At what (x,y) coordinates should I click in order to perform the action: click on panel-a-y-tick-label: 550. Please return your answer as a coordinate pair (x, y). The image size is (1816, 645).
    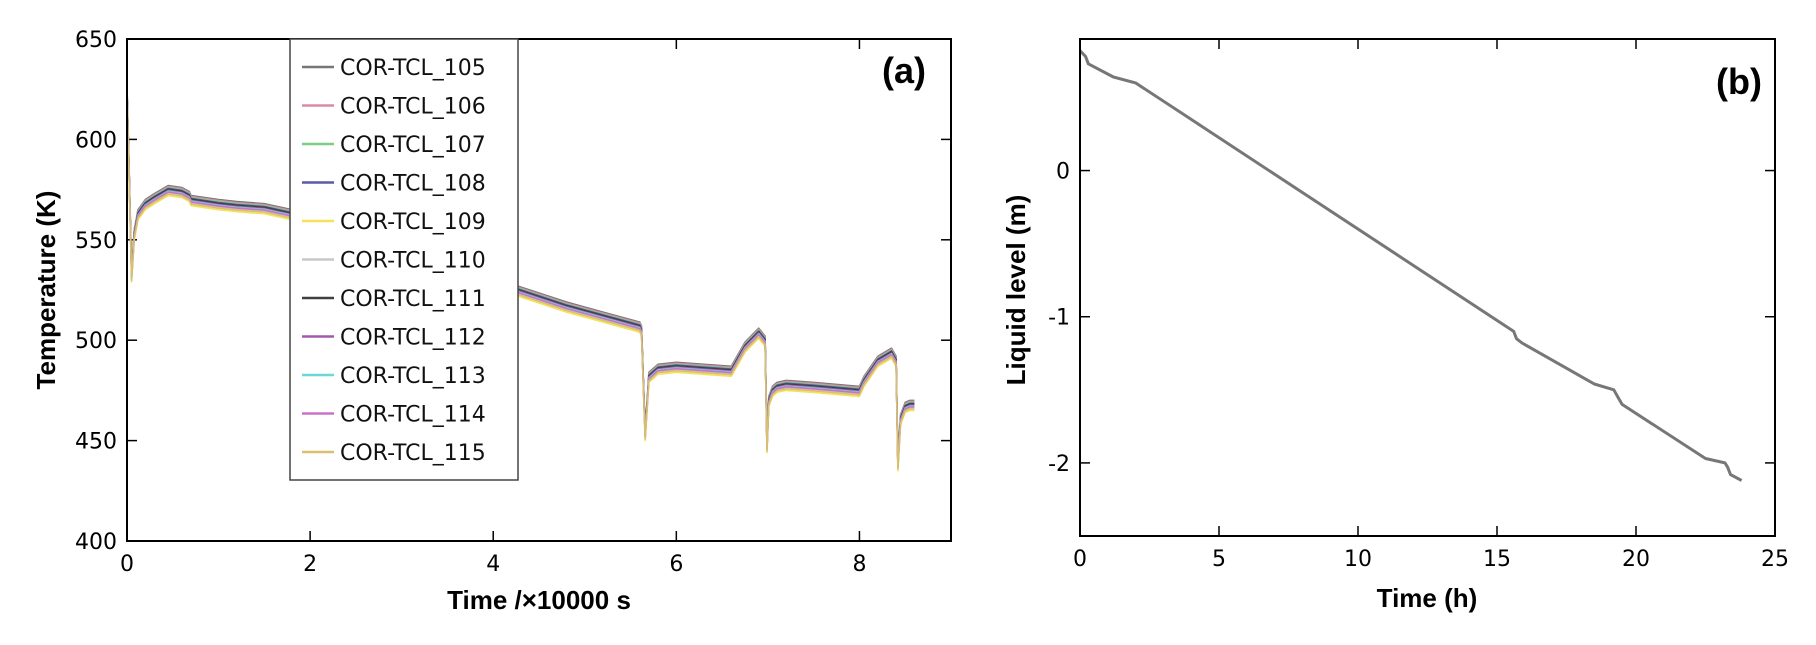
    Looking at the image, I should click on (96, 241).